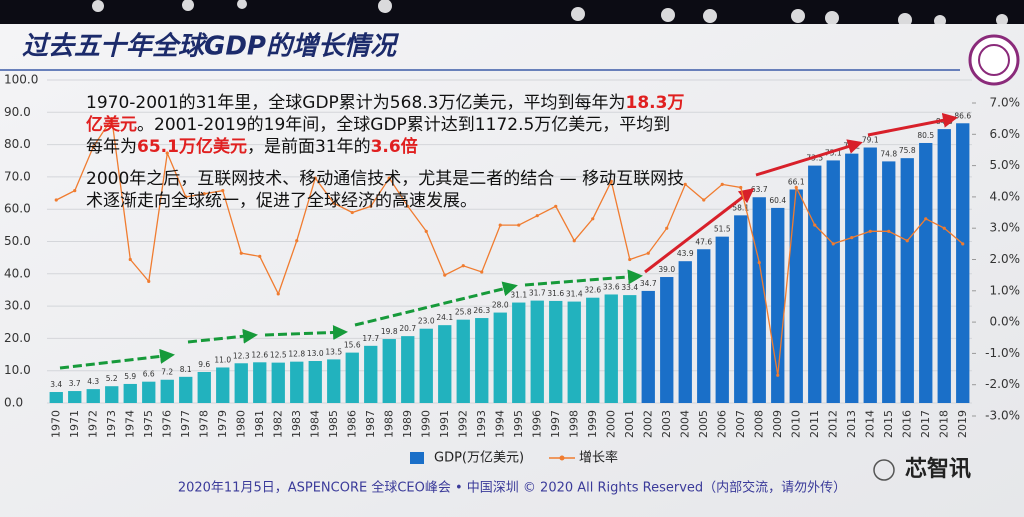  I want to click on value-label: 43.9, so click(685, 253).